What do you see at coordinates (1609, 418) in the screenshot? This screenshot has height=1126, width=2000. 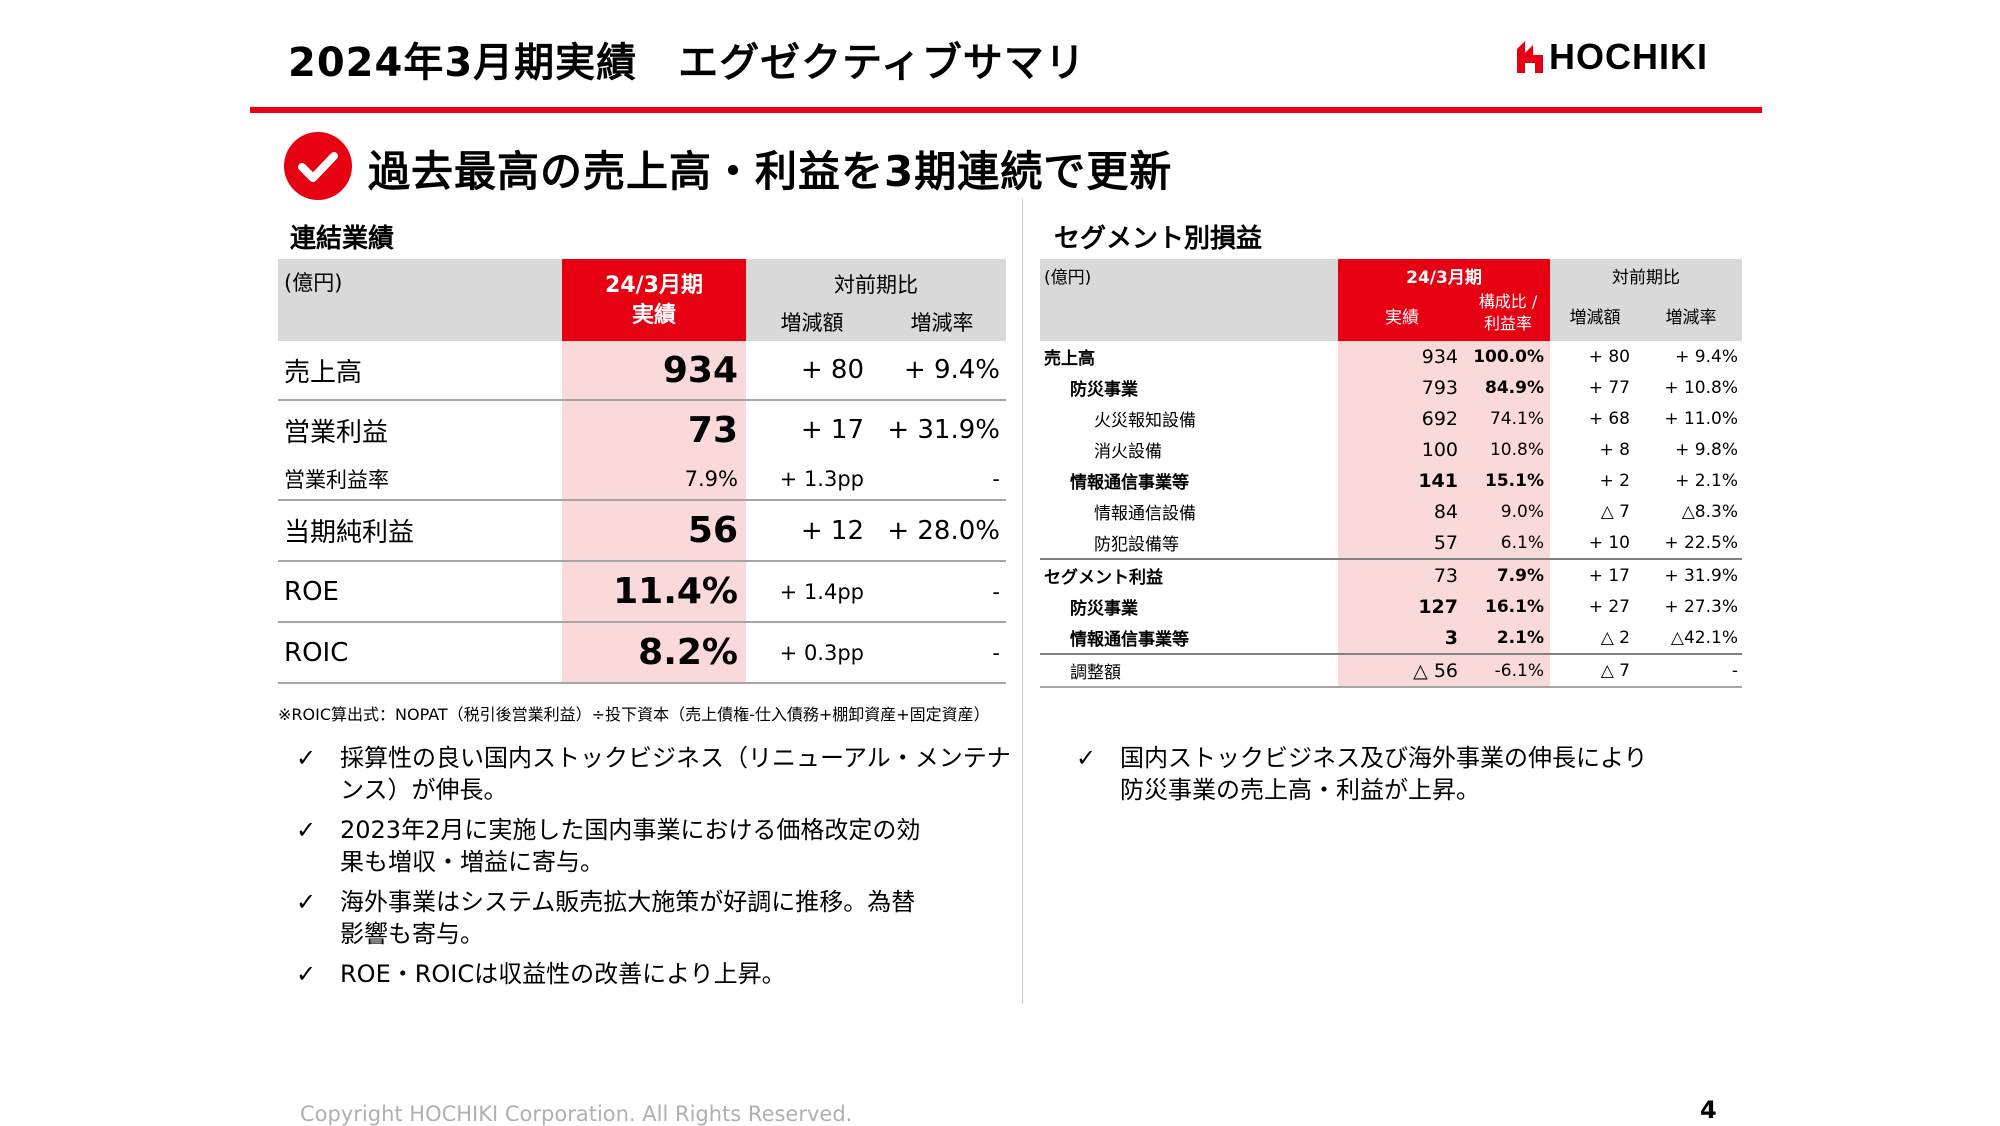 I see `row-change: + 68` at bounding box center [1609, 418].